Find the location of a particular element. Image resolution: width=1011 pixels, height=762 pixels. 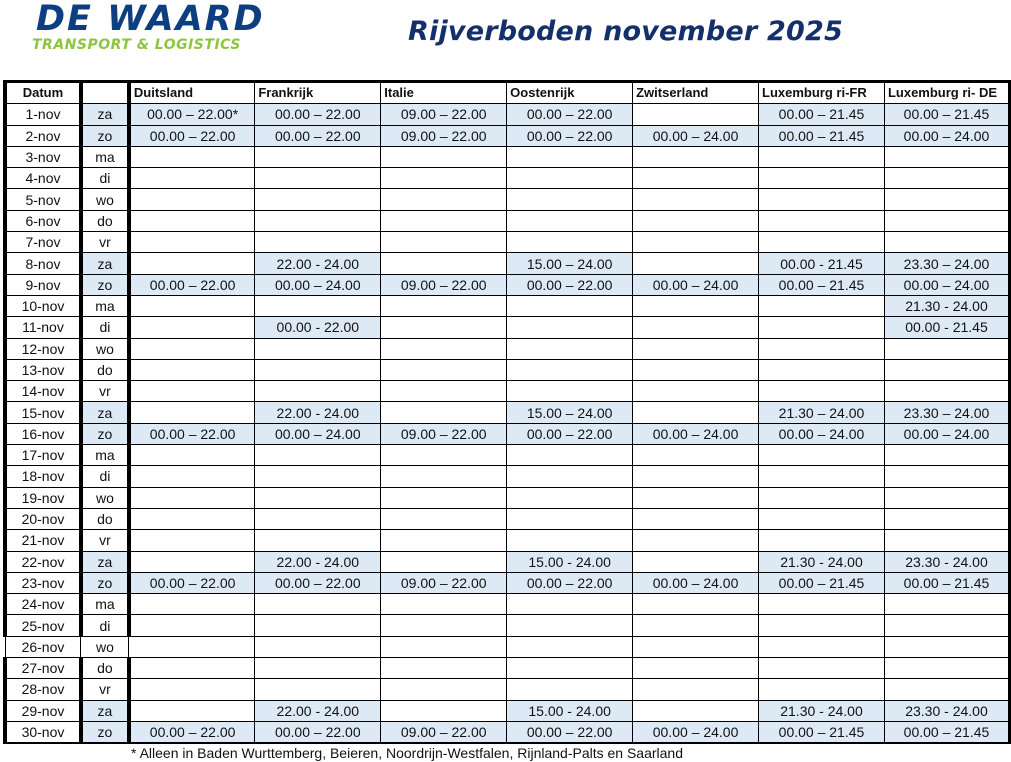

table-row: 25-nov di is located at coordinates (507, 625).